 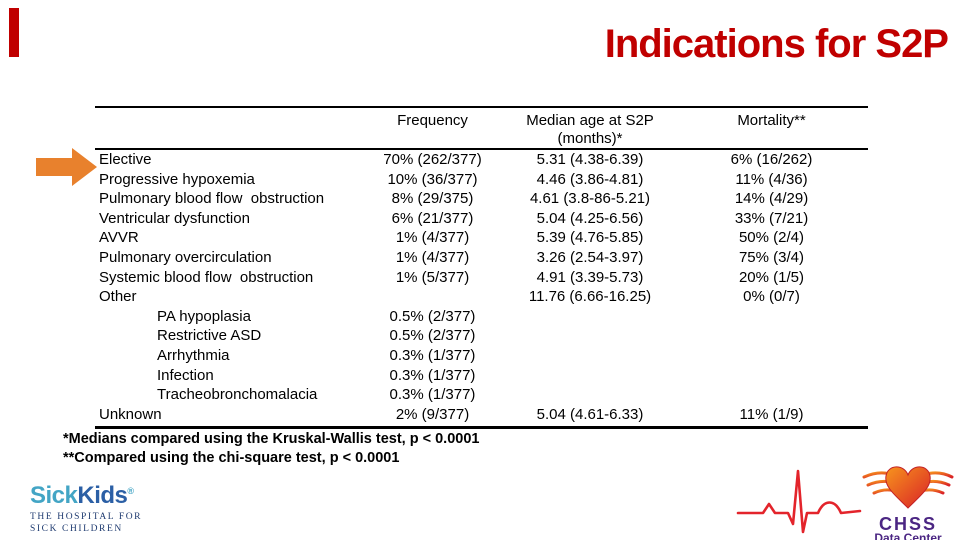 What do you see at coordinates (908, 535) in the screenshot?
I see `chss-subname: Data Center` at bounding box center [908, 535].